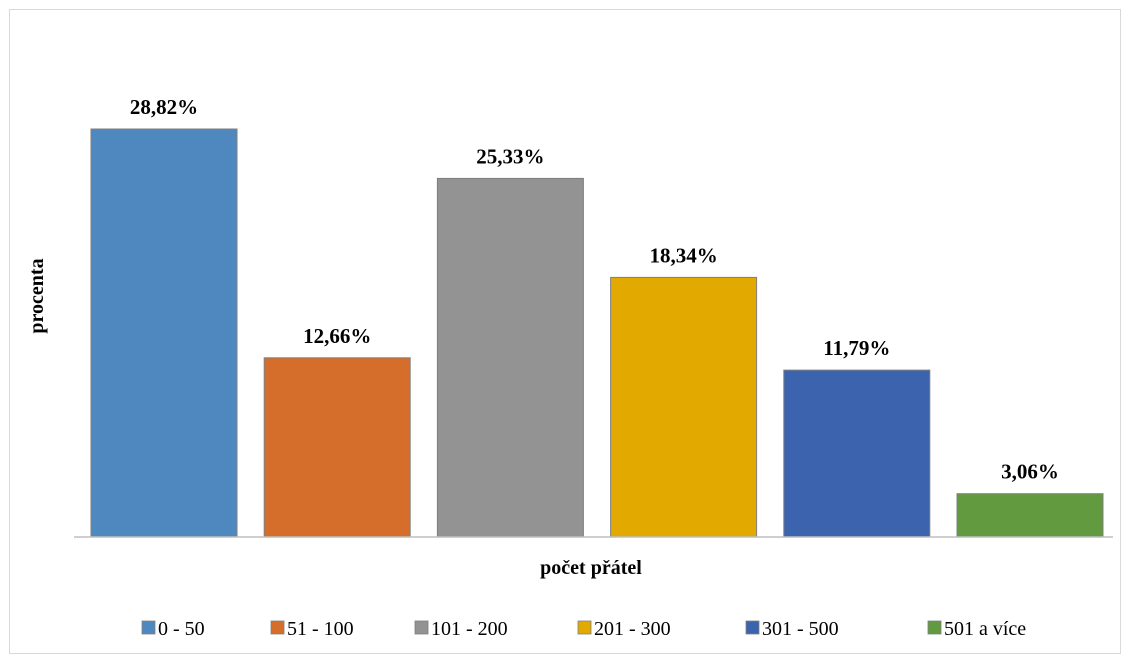 The image size is (1132, 664). I want to click on data-label-5: 11,79%, so click(856, 348).